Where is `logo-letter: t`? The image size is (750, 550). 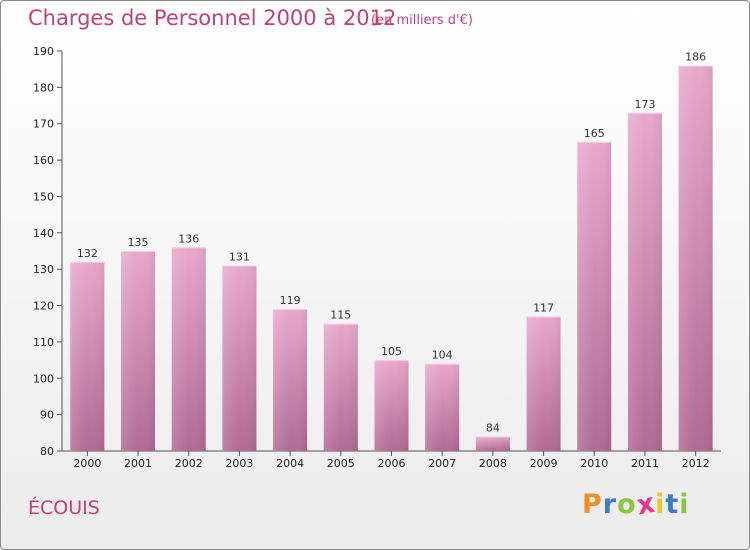
logo-letter: t is located at coordinates (672, 504).